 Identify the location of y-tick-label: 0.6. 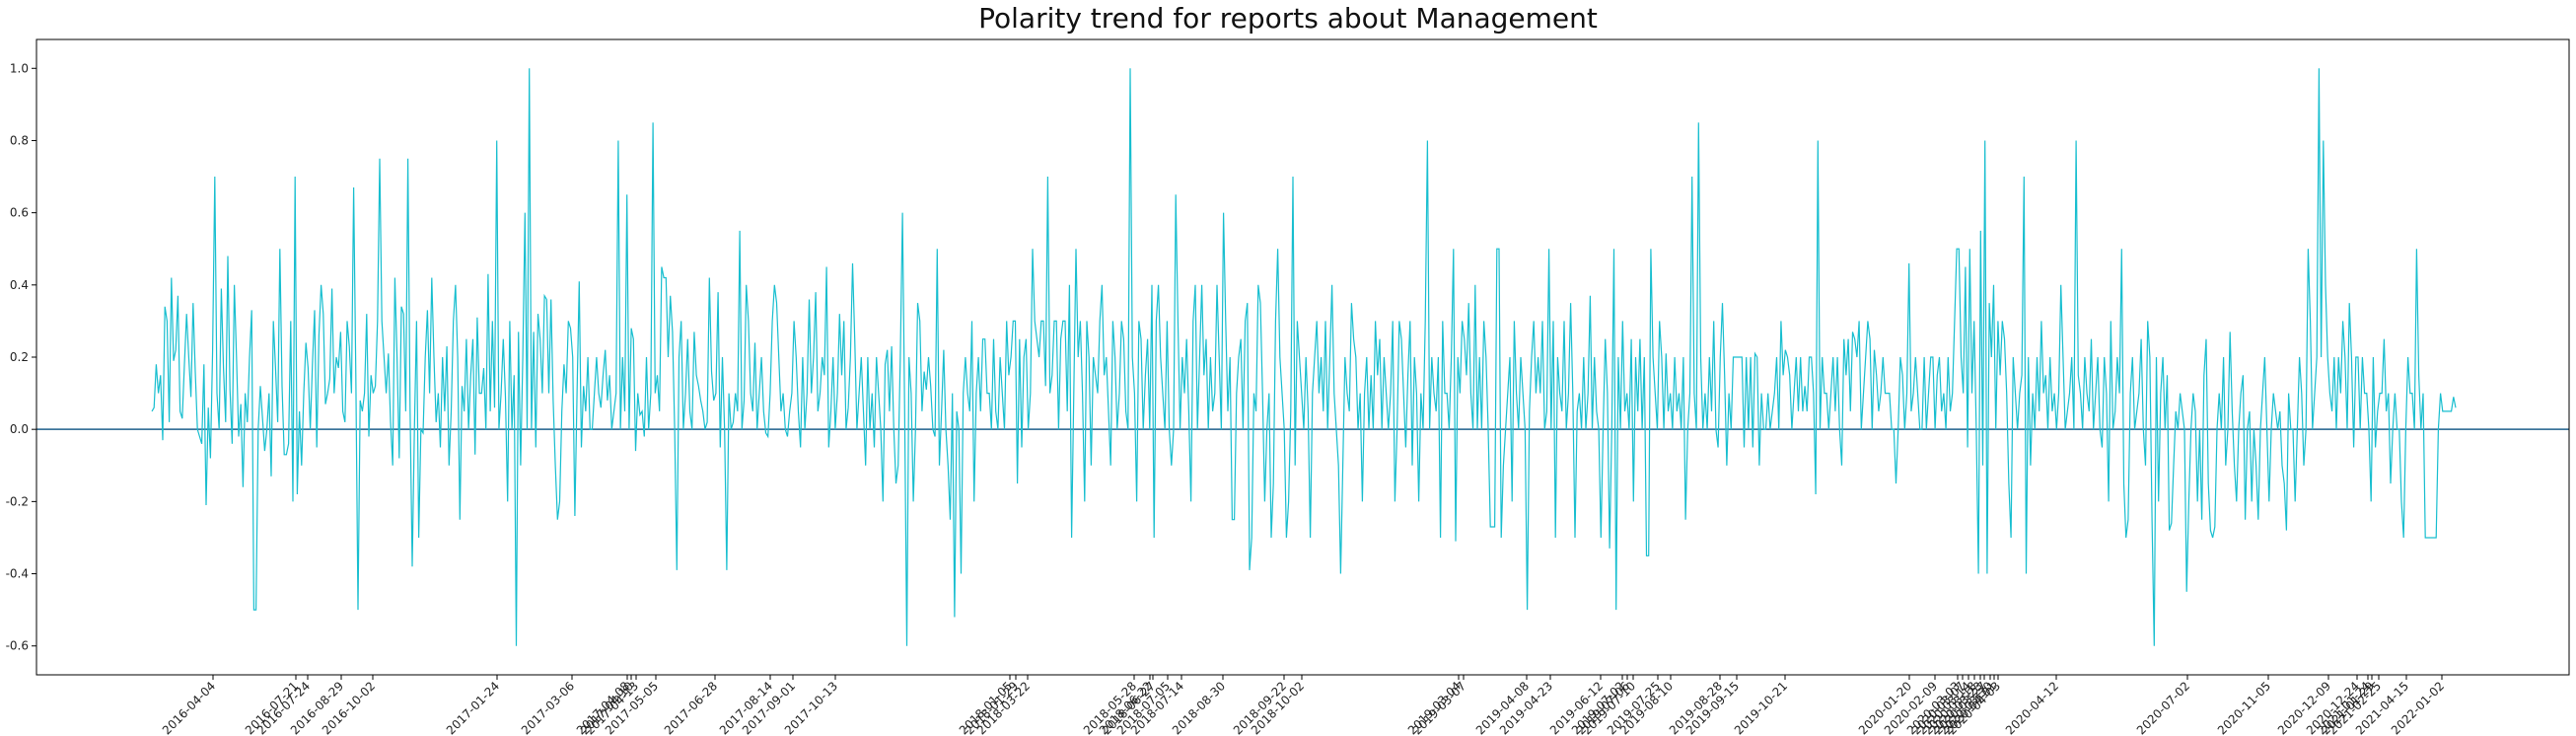
(19, 213).